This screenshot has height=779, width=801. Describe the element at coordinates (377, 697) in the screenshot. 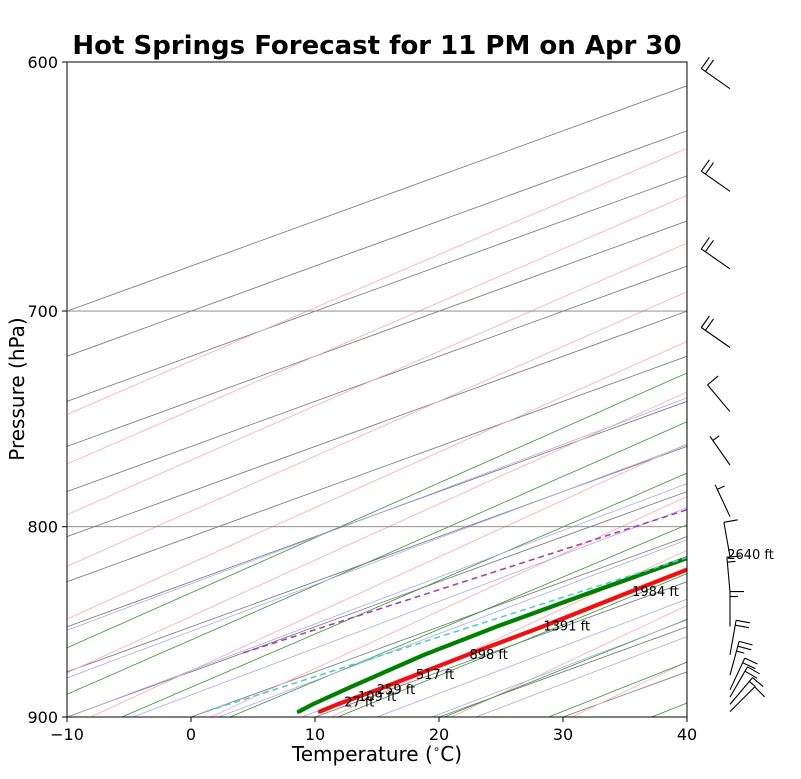

I see `height-label: 109 ft` at that location.